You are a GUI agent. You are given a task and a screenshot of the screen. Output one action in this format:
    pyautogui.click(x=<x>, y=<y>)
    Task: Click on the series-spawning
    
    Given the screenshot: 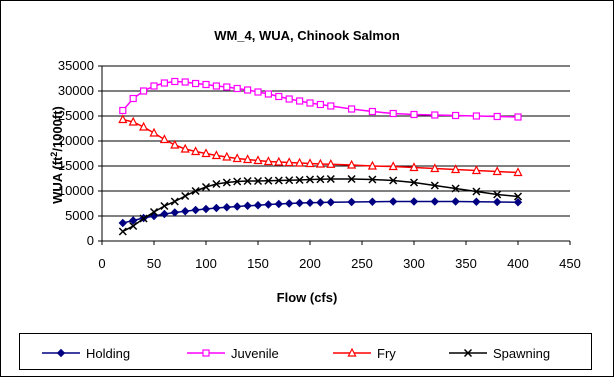 What is the action you would take?
    pyautogui.click(x=320, y=205)
    